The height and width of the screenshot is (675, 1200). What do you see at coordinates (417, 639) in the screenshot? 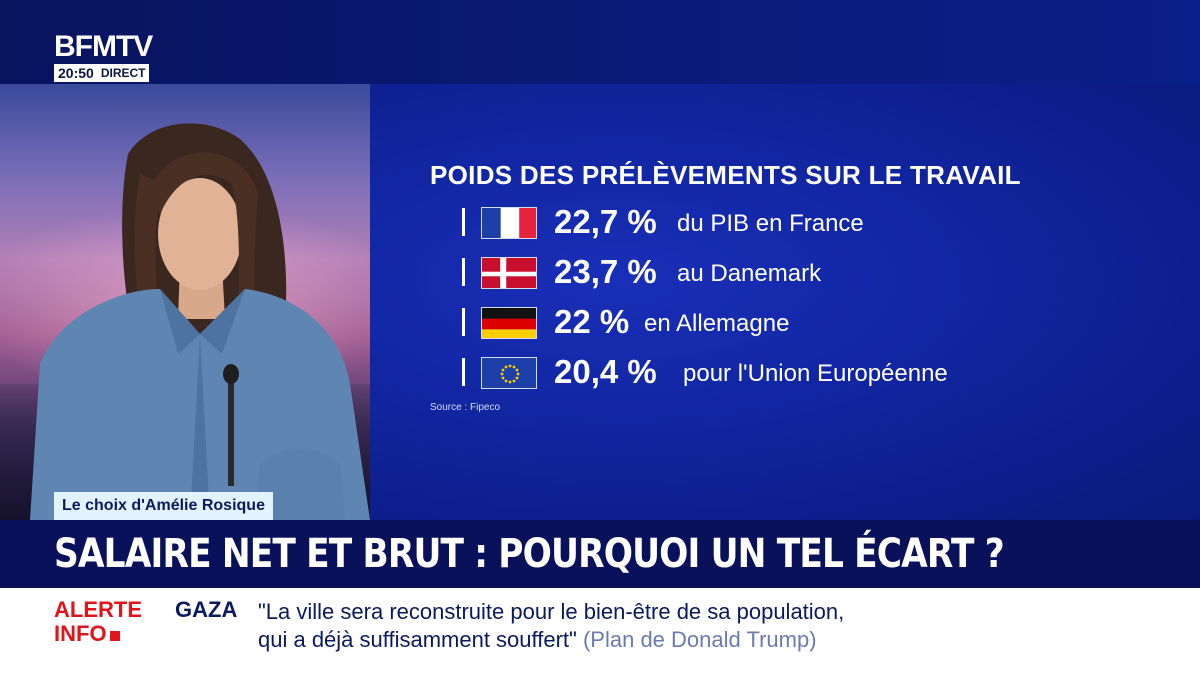
I see `ticker-quote-line2: qui a déjà suffisamment souffert"` at bounding box center [417, 639].